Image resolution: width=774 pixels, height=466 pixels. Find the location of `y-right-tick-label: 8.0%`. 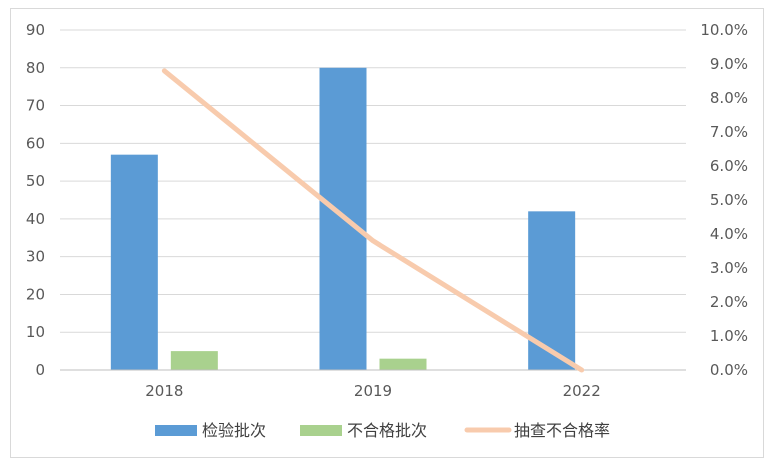

y-right-tick-label: 8.0% is located at coordinates (729, 98).